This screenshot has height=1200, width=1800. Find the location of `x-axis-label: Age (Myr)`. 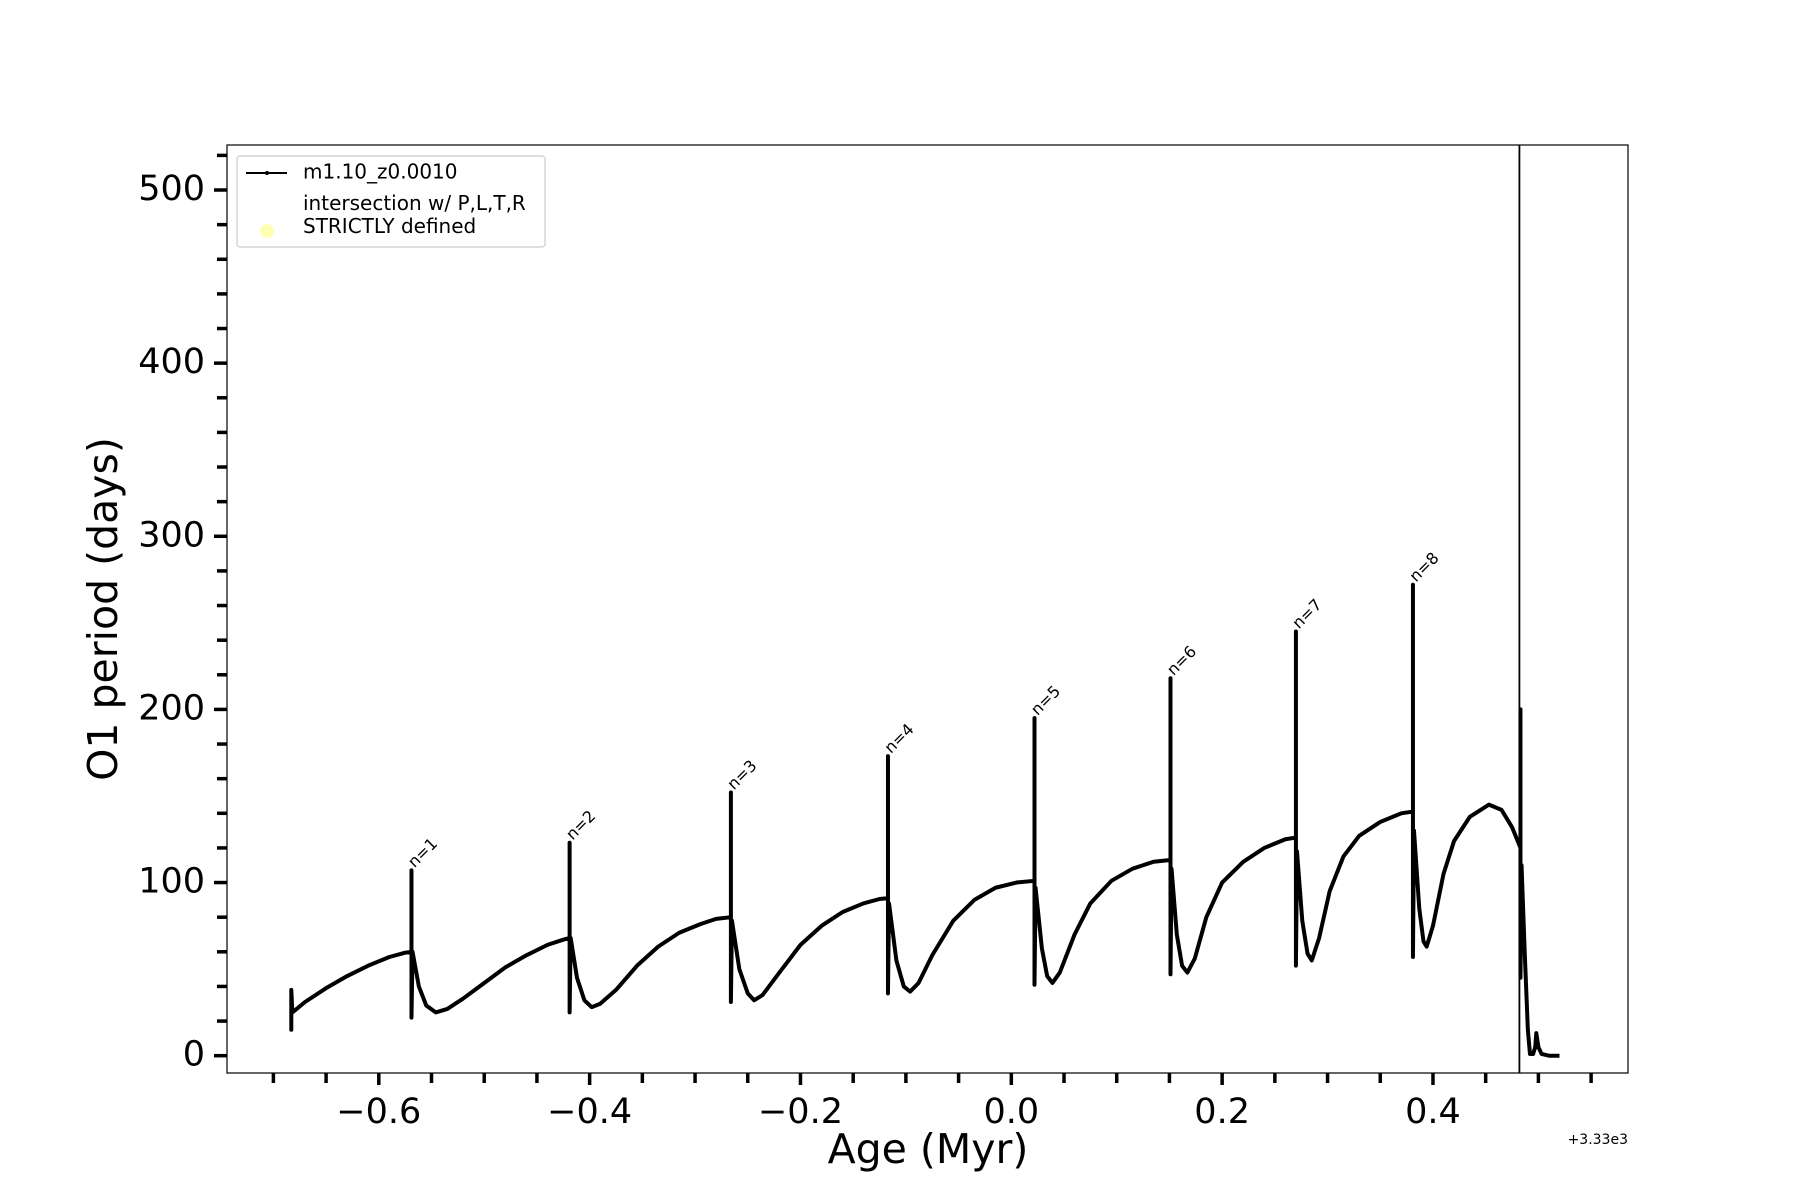

x-axis-label: Age (Myr) is located at coordinates (928, 1149).